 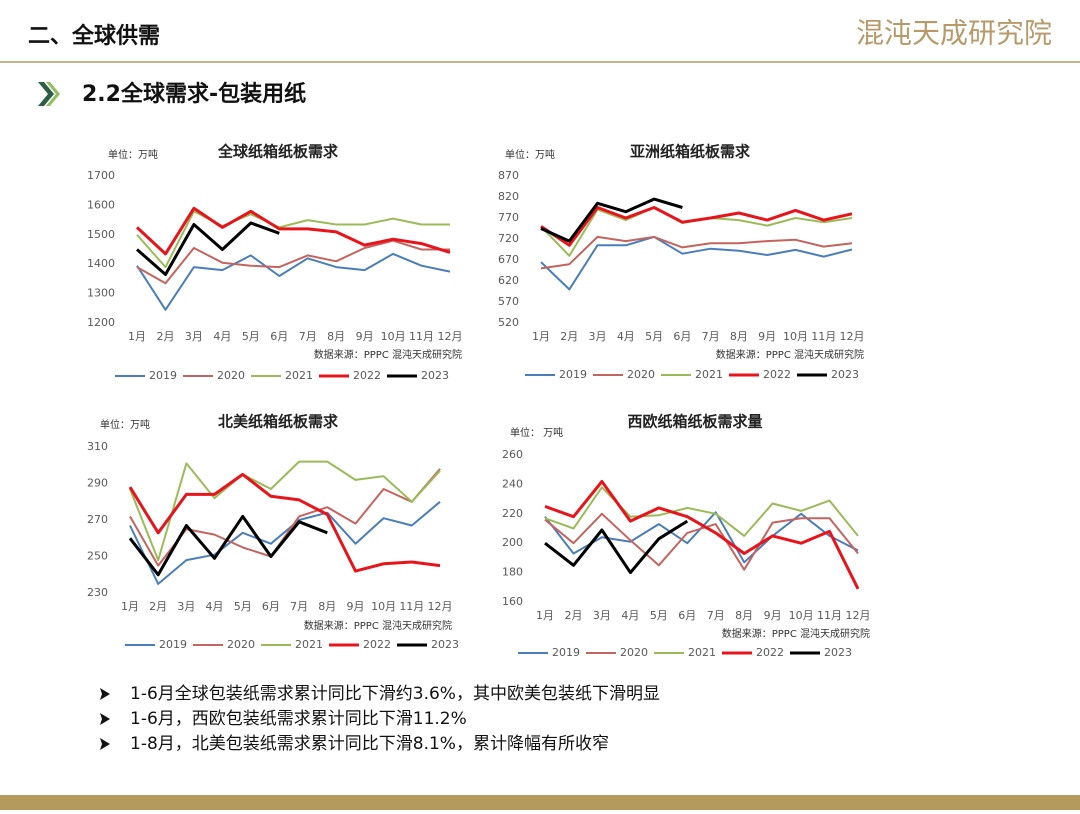 I want to click on unit-label: 单位： 万吨, so click(x=536, y=432).